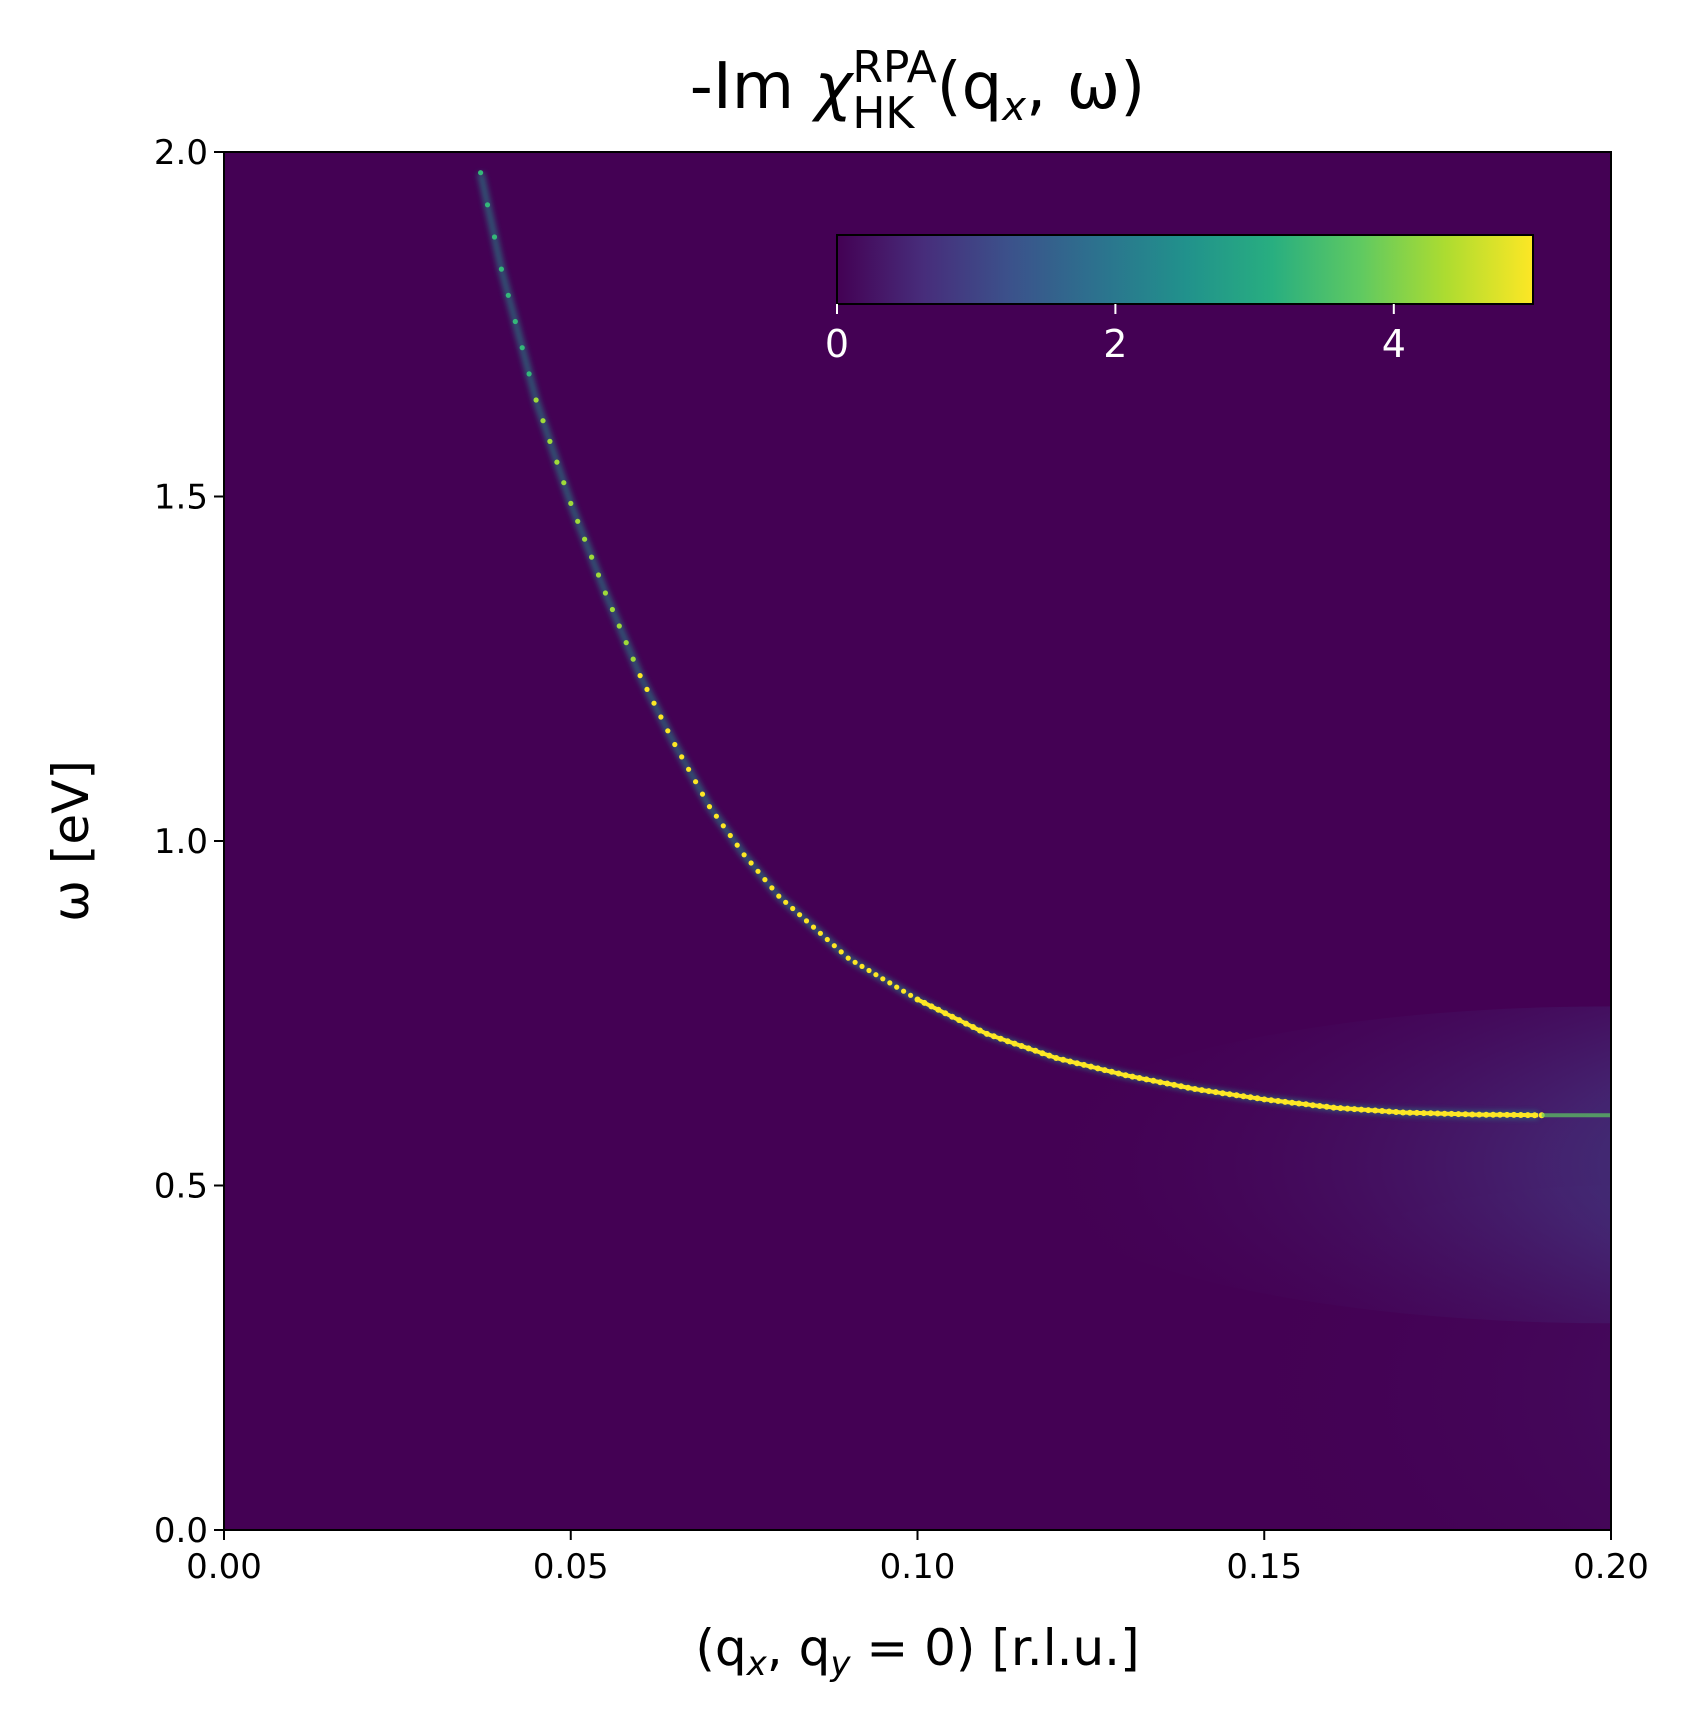  Describe the element at coordinates (1611, 1567) in the screenshot. I see `x-tick-label: 0.20` at that location.